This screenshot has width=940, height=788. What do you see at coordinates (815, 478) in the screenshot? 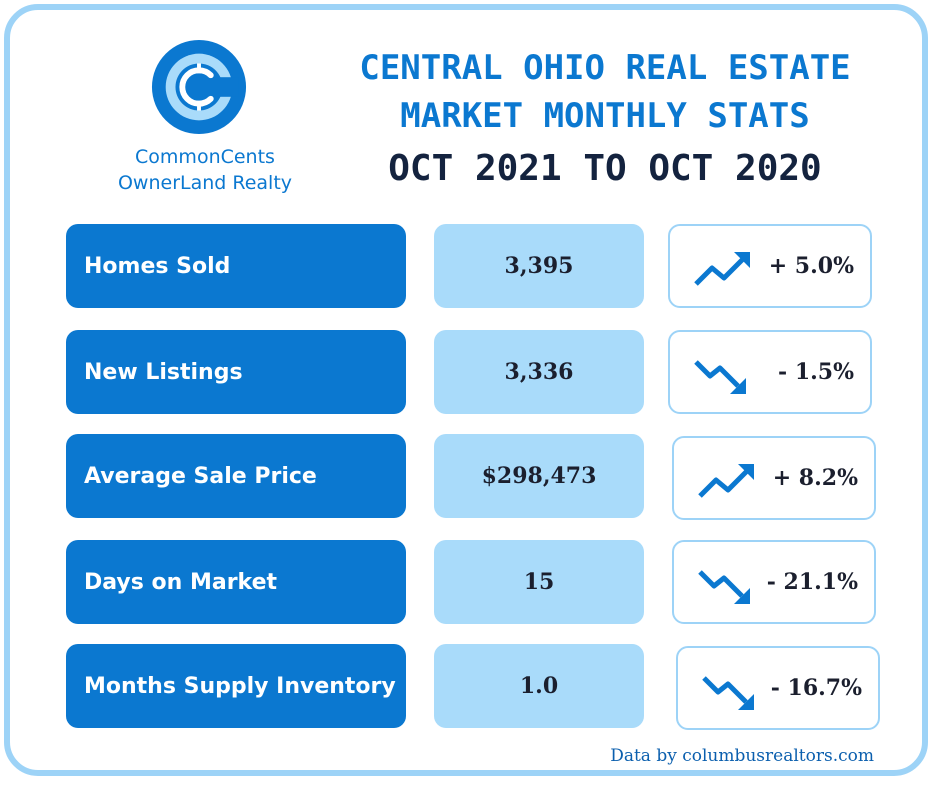
I see `change-text: + 8.2%` at bounding box center [815, 478].